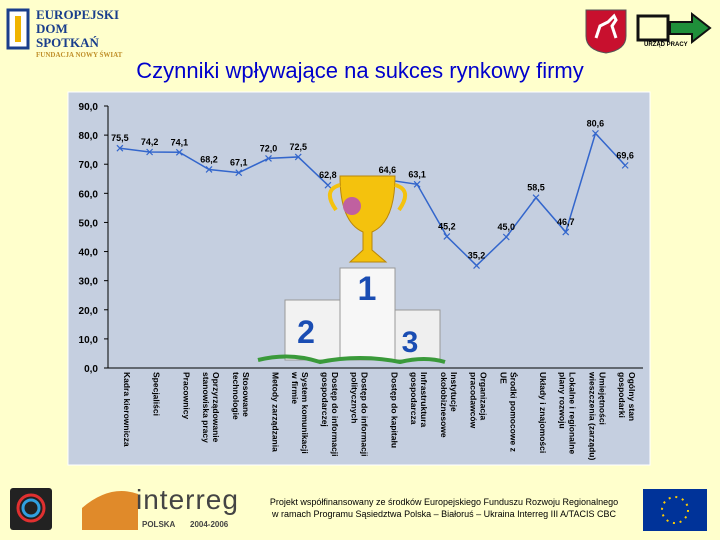 The width and height of the screenshot is (720, 540). What do you see at coordinates (508, 412) in the screenshot?
I see `x-tick-label: Środki pomocowe z UE` at bounding box center [508, 412].